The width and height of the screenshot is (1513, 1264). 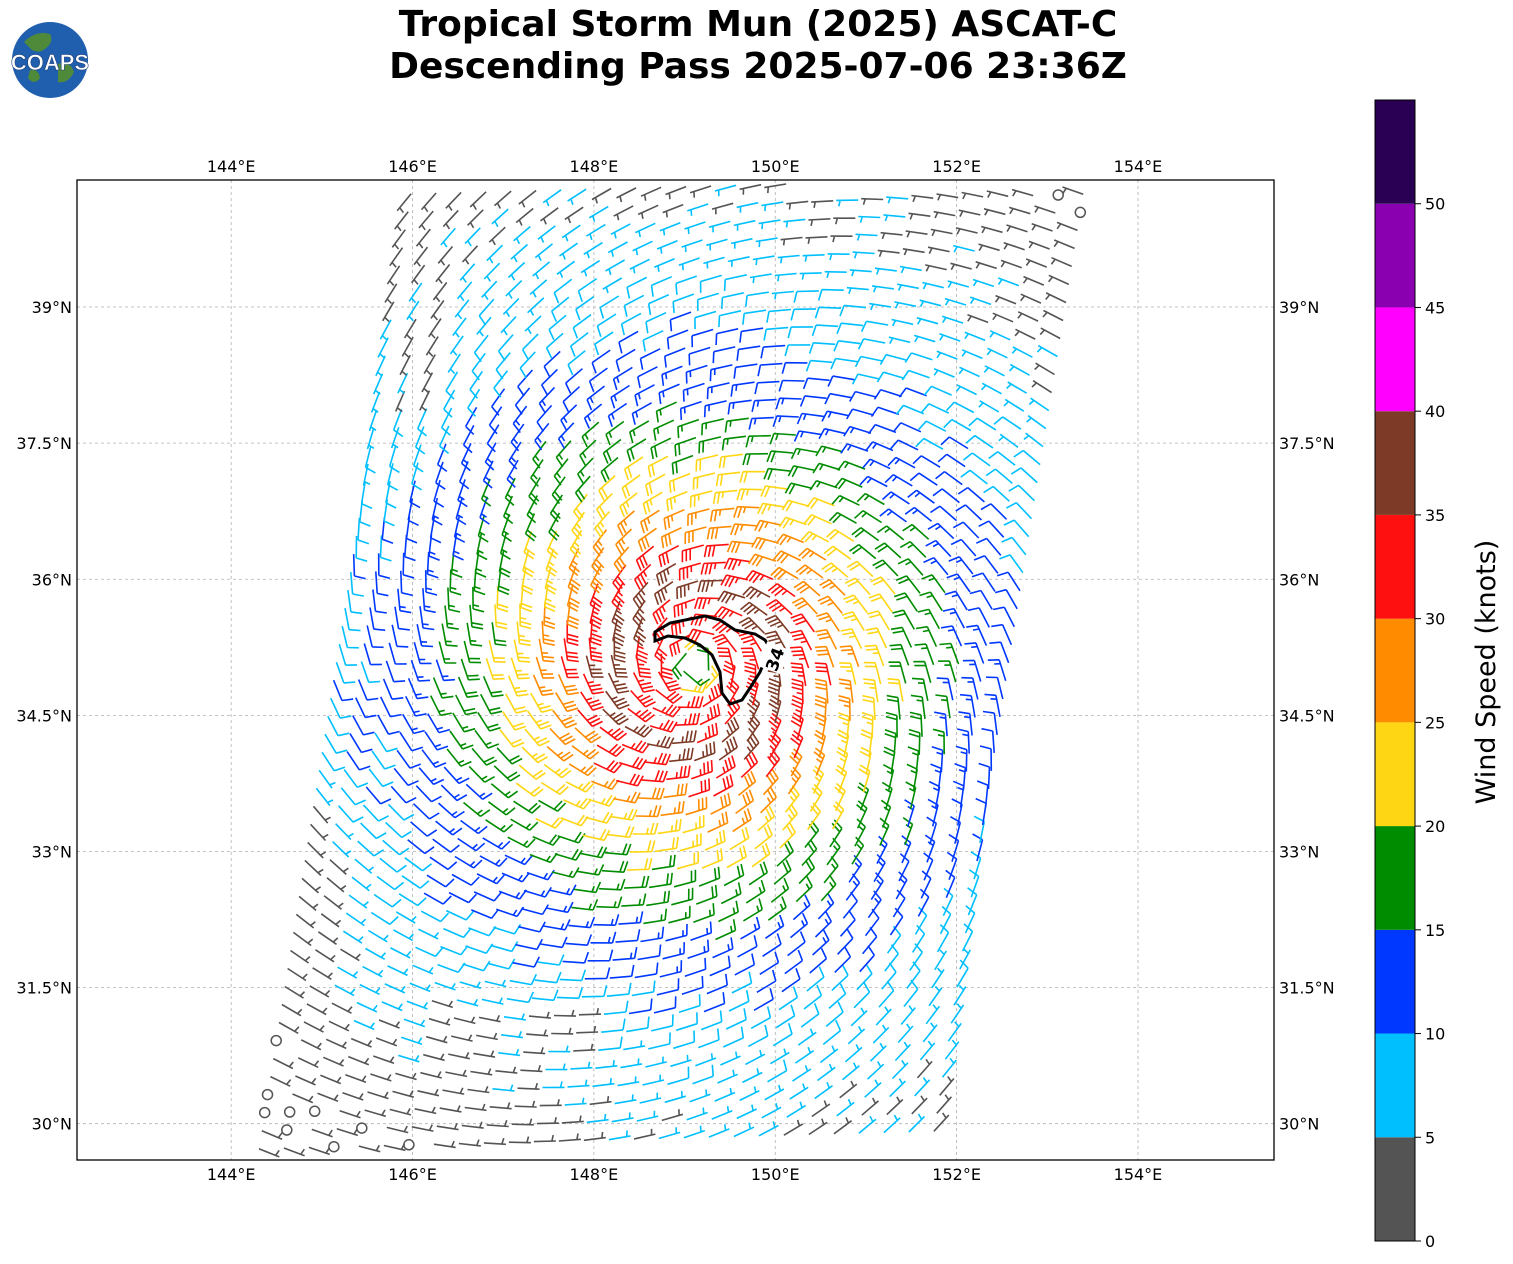 I want to click on lon-tick-bottom: 150°E, so click(x=775, y=1174).